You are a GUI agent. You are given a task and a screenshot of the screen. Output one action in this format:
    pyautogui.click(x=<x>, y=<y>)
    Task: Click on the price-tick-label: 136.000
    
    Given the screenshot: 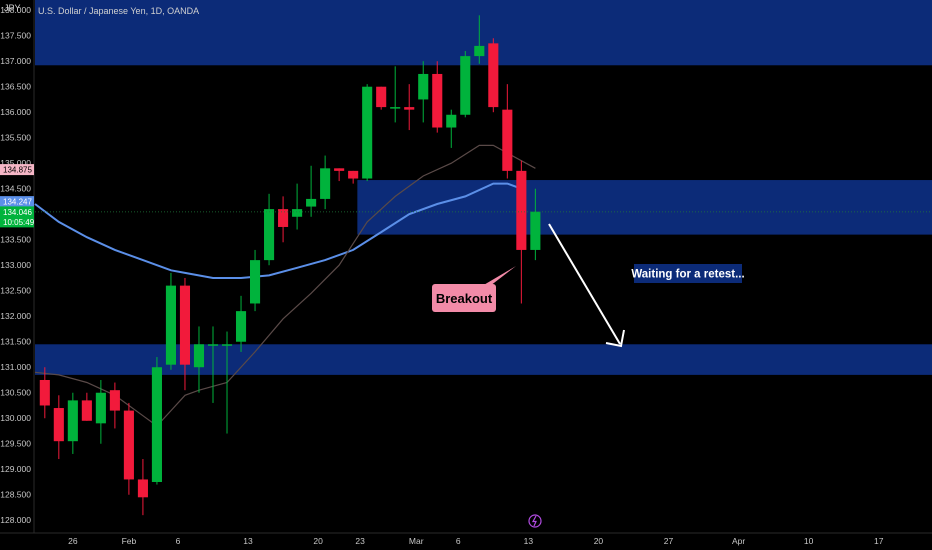 What is the action you would take?
    pyautogui.click(x=15, y=112)
    